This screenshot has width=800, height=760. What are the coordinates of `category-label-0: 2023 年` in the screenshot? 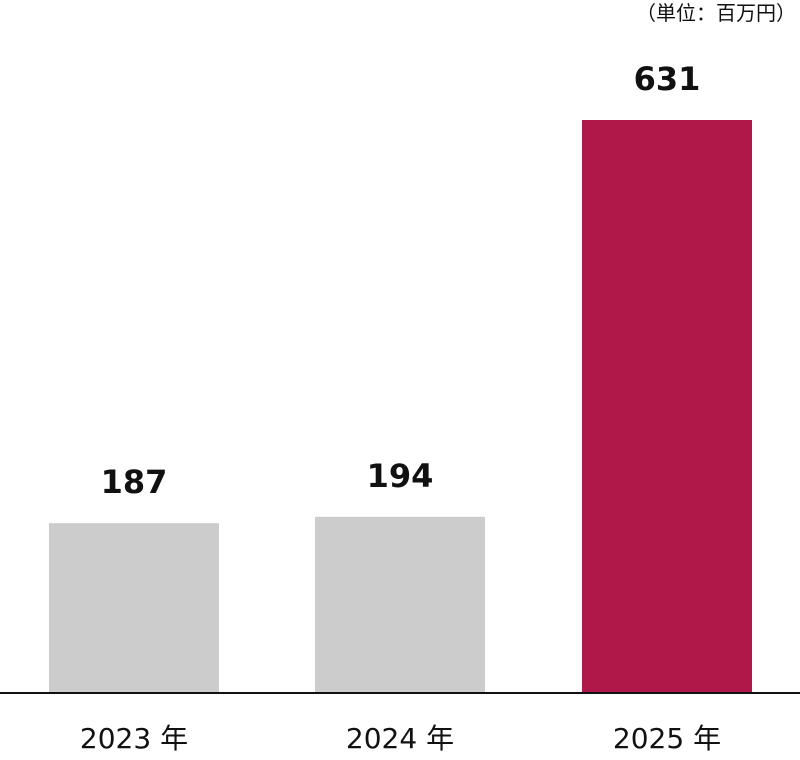 It's located at (134, 738).